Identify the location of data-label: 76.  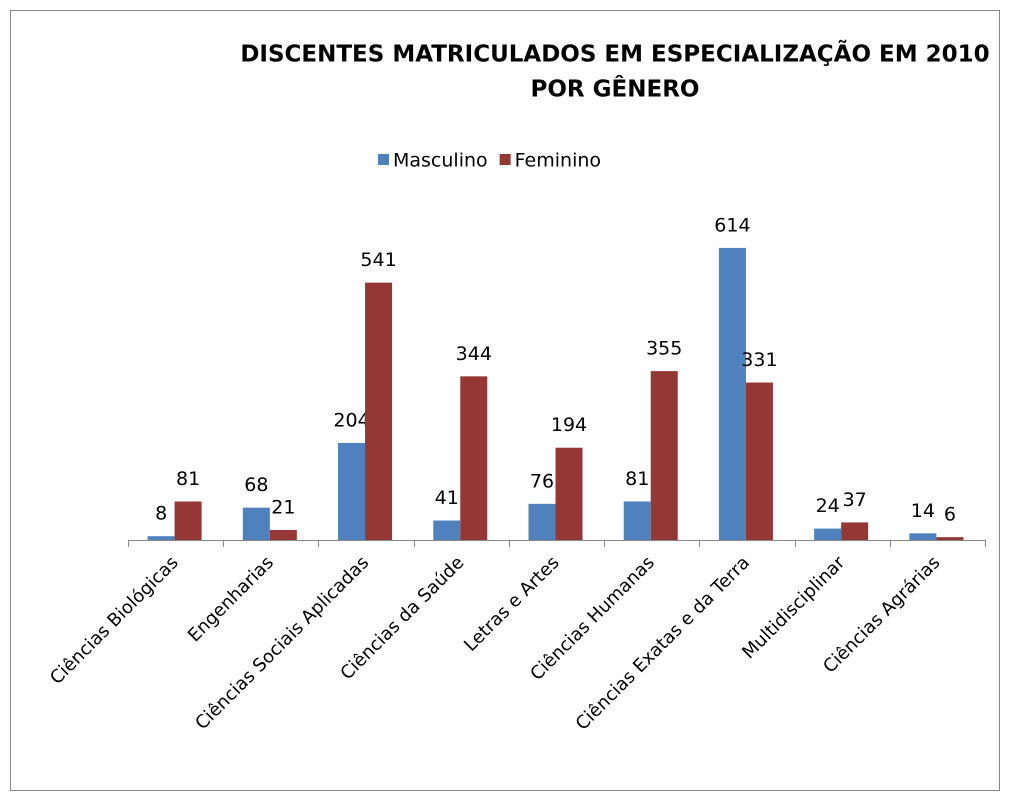
(542, 481).